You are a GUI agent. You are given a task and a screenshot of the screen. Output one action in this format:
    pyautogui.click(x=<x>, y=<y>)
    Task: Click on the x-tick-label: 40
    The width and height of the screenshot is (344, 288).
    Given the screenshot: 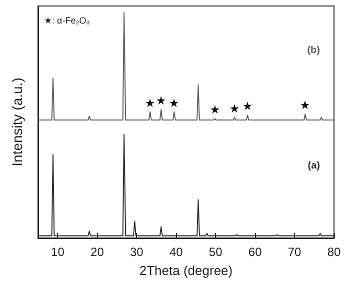 What is the action you would take?
    pyautogui.click(x=176, y=252)
    